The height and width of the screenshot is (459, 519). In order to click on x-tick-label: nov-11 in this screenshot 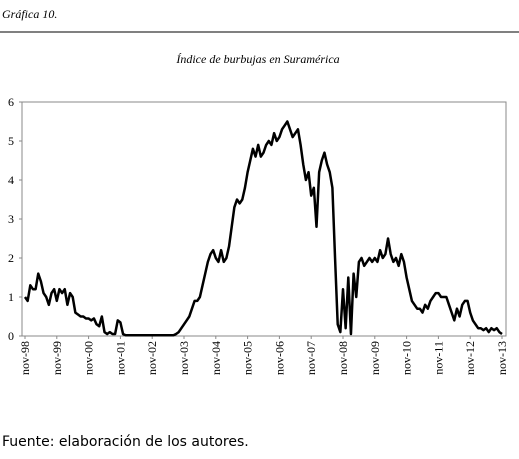, I will do `click(438, 358)`.